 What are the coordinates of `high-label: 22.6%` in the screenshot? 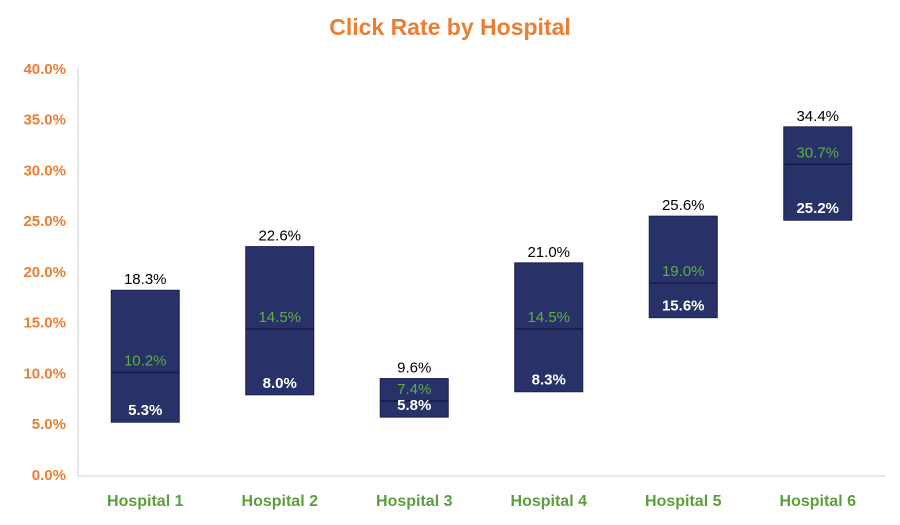 It's located at (279, 236).